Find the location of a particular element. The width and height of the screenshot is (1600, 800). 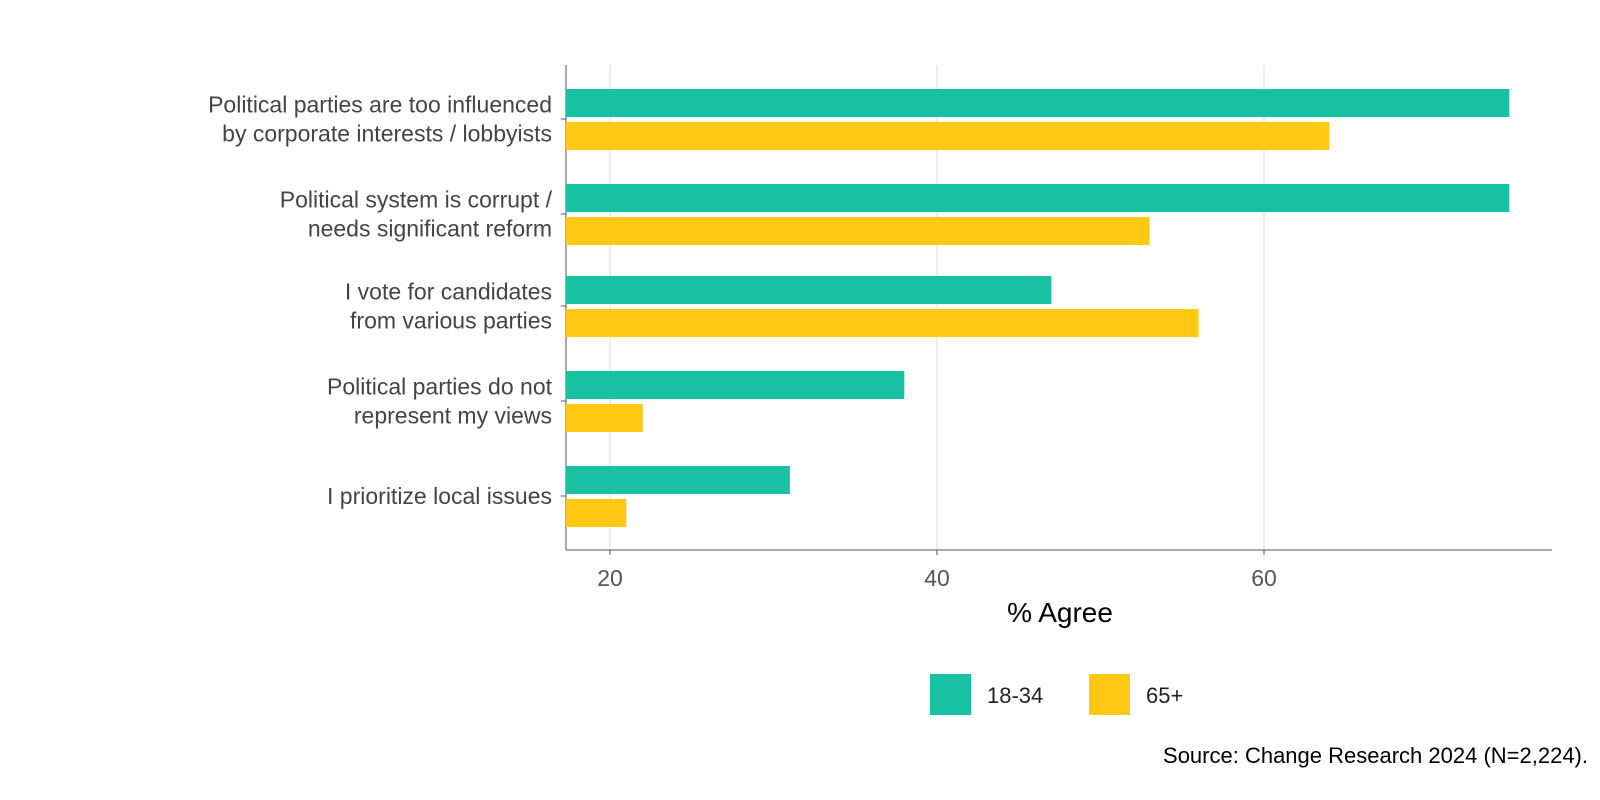

legend-label: 18-34 is located at coordinates (1015, 695).